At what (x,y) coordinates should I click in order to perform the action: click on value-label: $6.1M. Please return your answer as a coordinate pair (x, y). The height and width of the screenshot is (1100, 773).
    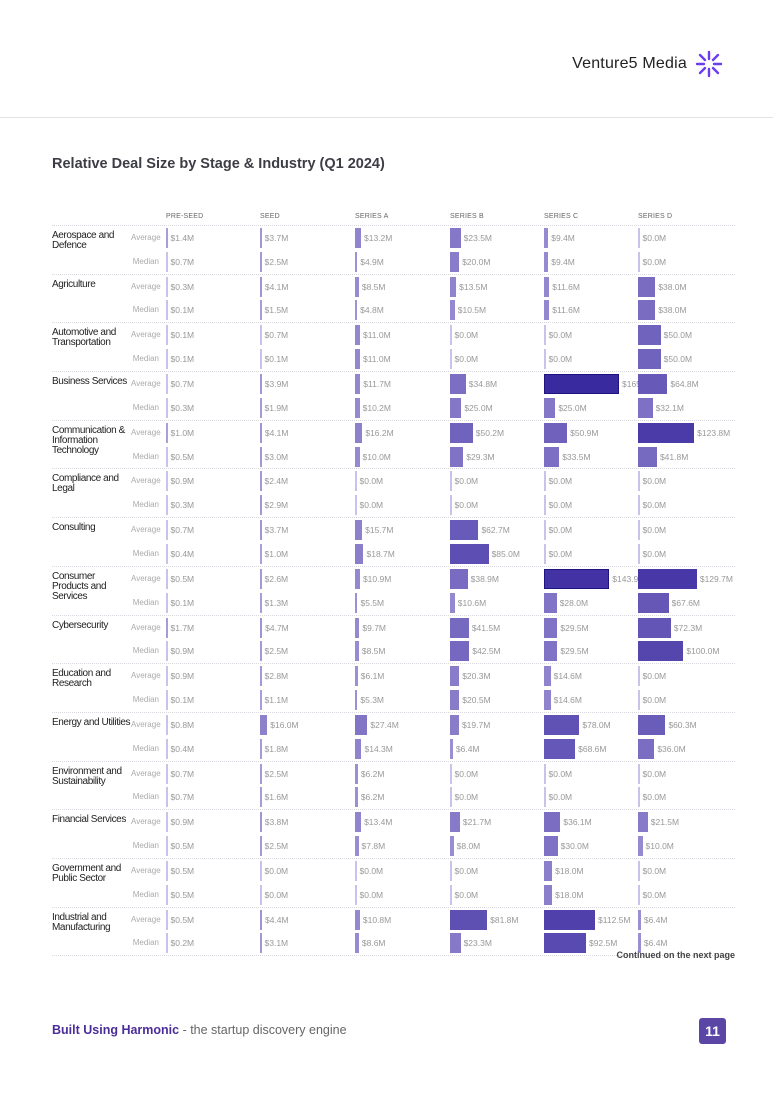
    Looking at the image, I should click on (372, 676).